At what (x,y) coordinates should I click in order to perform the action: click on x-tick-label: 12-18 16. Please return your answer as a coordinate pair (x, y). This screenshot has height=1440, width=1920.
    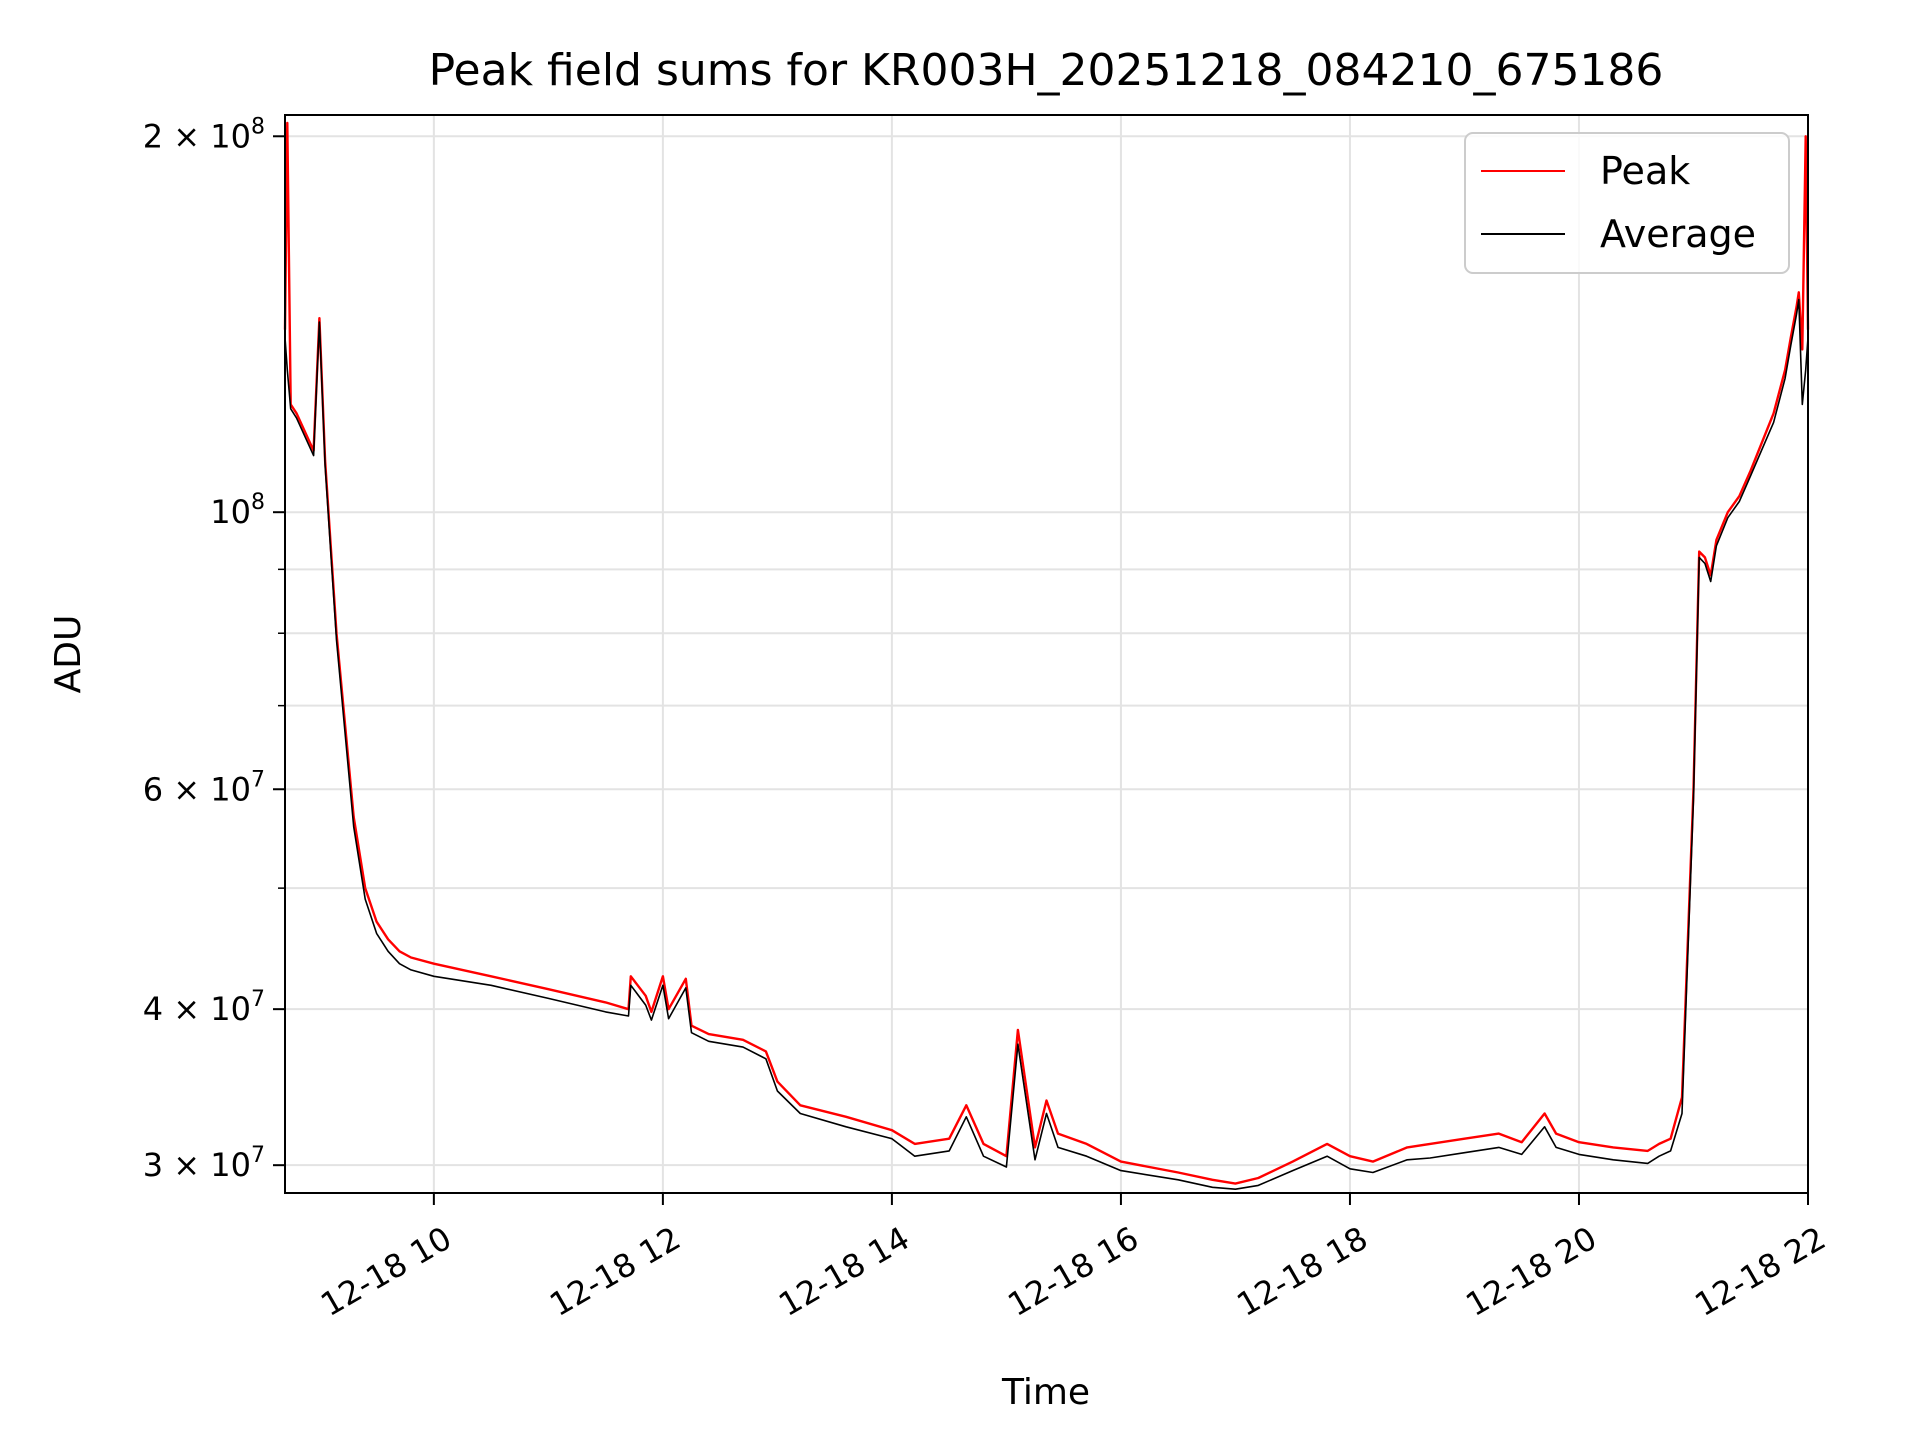
    Looking at the image, I should click on (1073, 1271).